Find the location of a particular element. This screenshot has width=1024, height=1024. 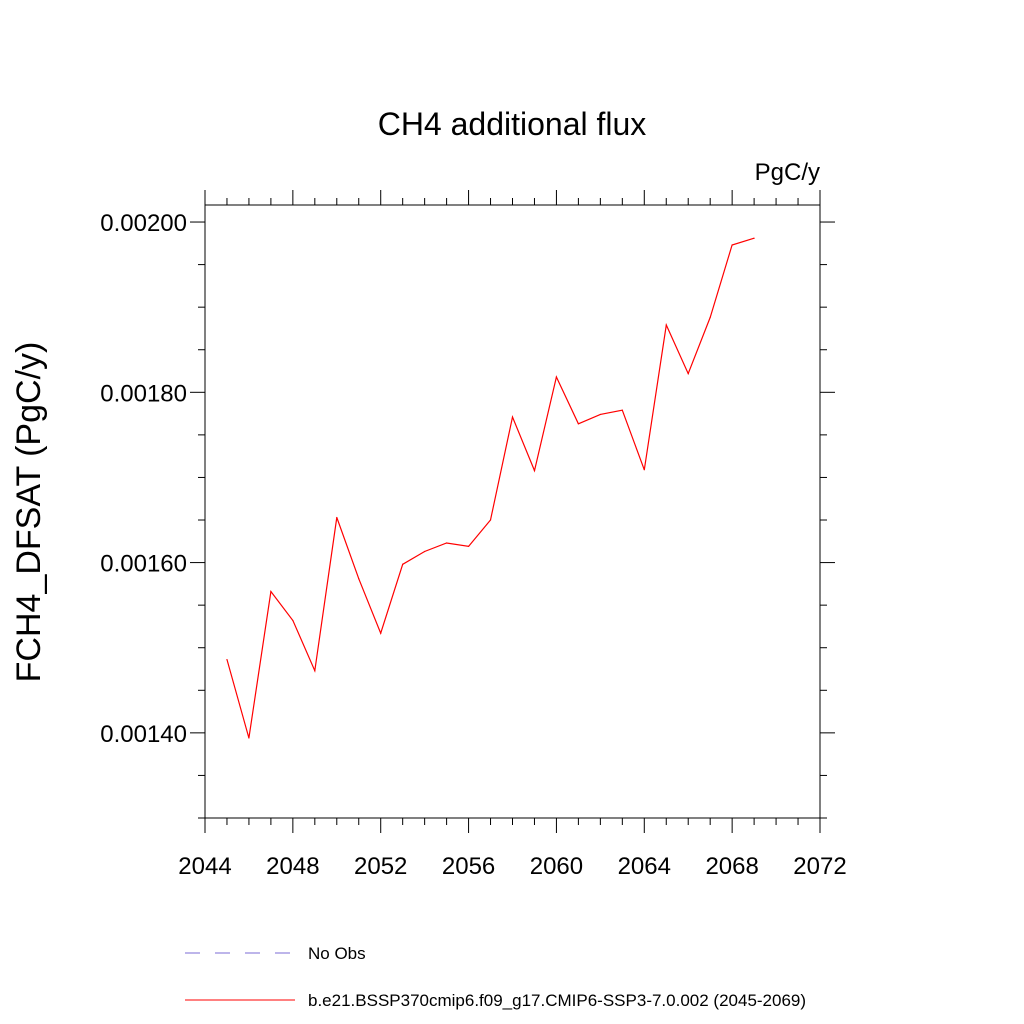

chart-title: CH4 additional flux is located at coordinates (512, 124).